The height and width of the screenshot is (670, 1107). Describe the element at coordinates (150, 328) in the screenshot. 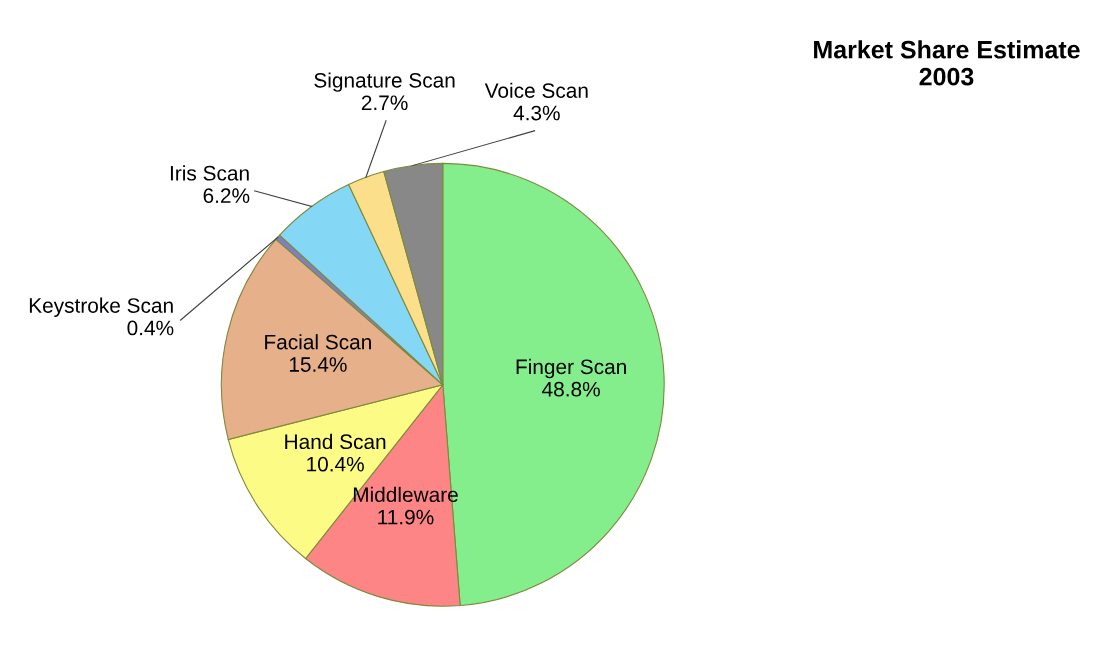

I see `data-label: 0.4%` at that location.